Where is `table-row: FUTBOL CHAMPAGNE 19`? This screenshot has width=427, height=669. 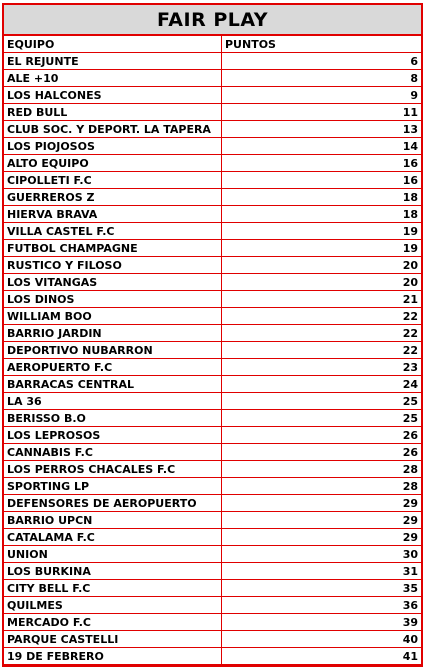 table-row: FUTBOL CHAMPAGNE 19 is located at coordinates (212, 248).